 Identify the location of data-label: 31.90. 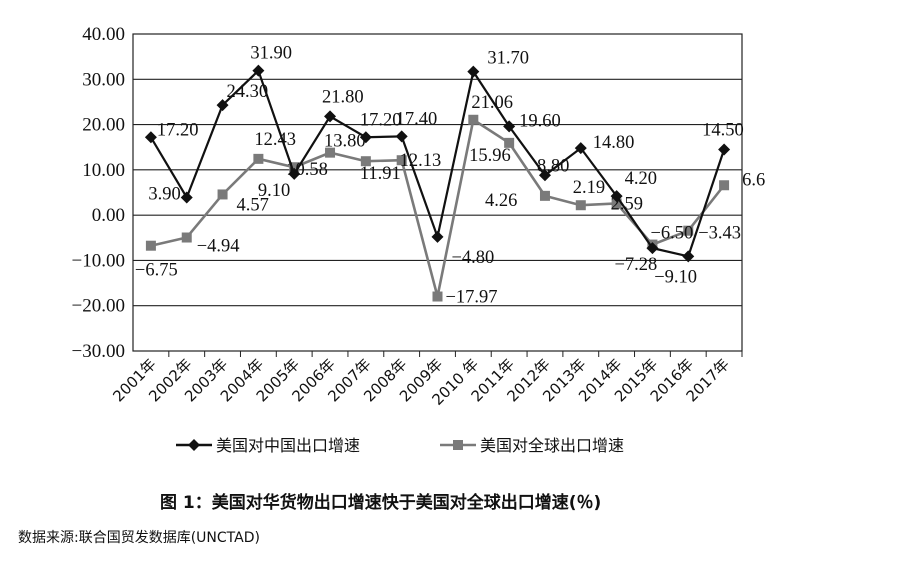
(271, 54).